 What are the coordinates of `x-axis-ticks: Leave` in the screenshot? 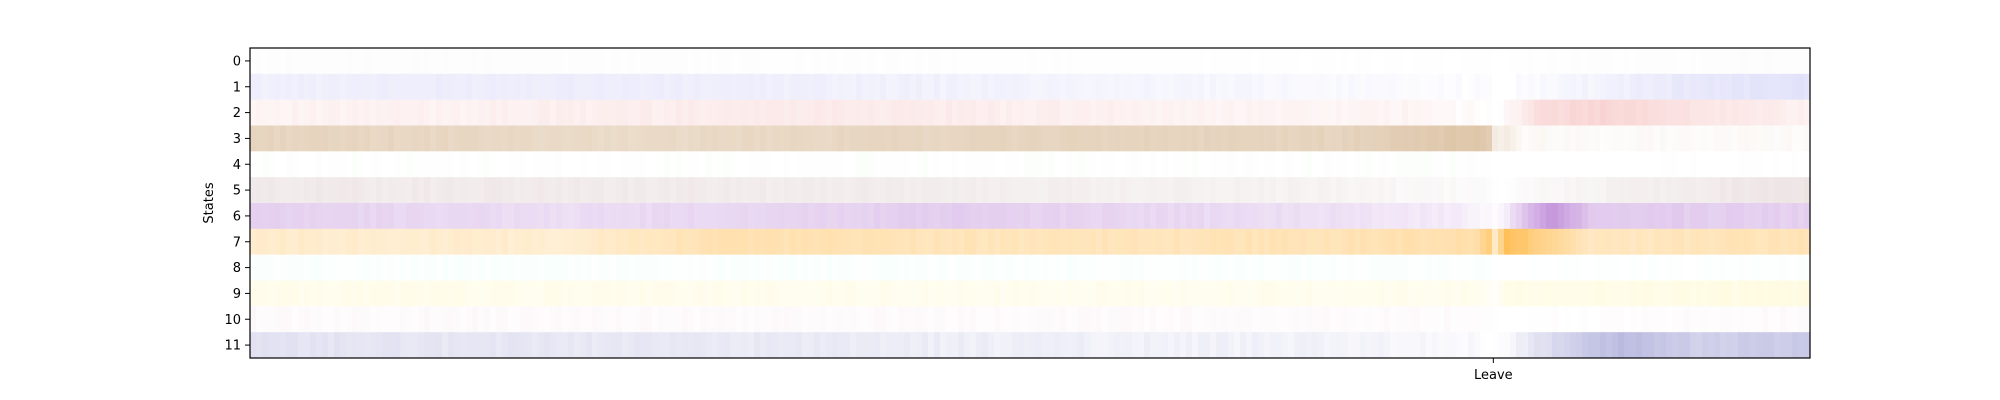 It's located at (1493, 370).